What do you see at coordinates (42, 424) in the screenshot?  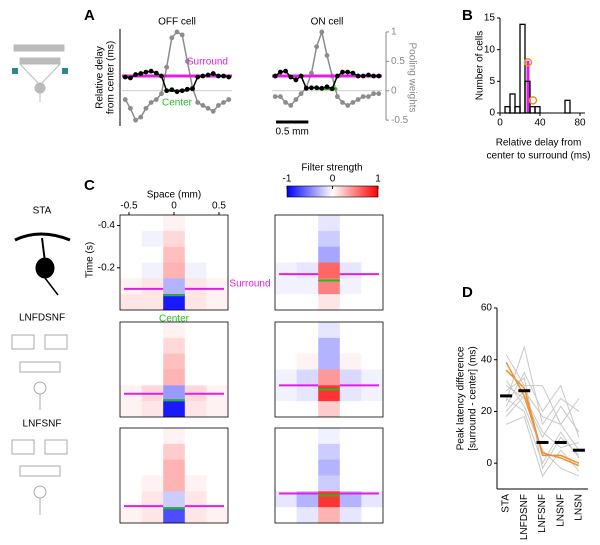 I see `row-label: LNFSNF` at bounding box center [42, 424].